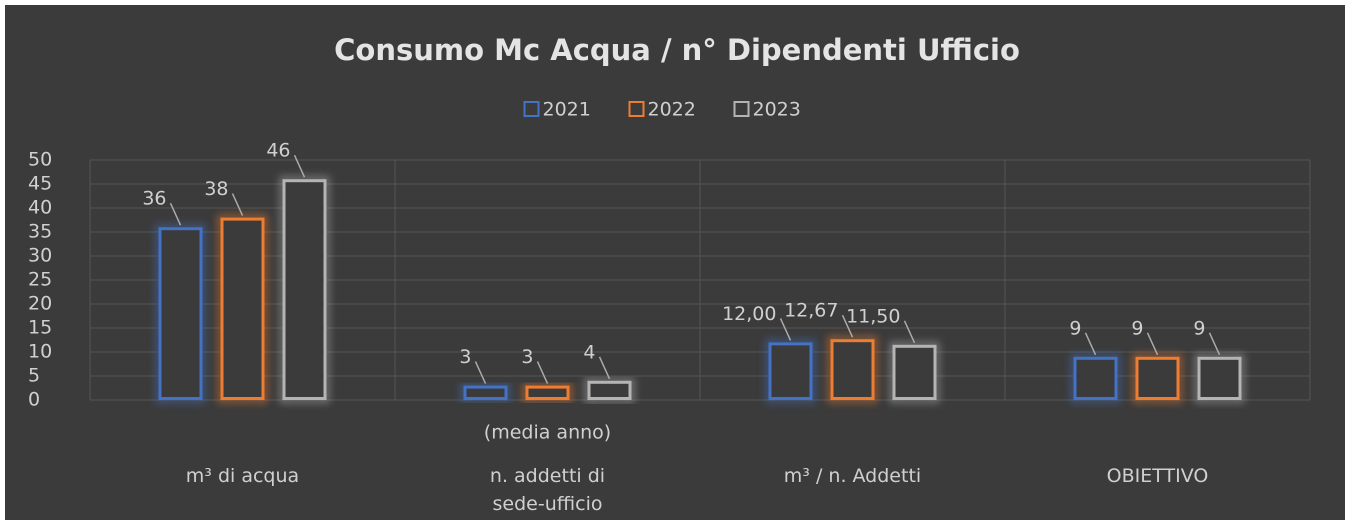 Image resolution: width=1354 pixels, height=527 pixels. Describe the element at coordinates (40, 232) in the screenshot. I see `y-tick-label: 35` at that location.